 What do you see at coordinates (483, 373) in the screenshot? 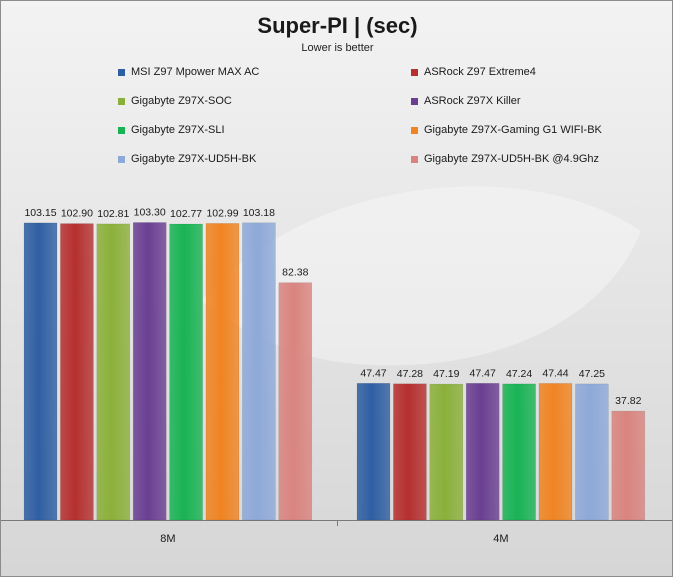
I see `value-label-4M-series-4: 47.47` at bounding box center [483, 373].